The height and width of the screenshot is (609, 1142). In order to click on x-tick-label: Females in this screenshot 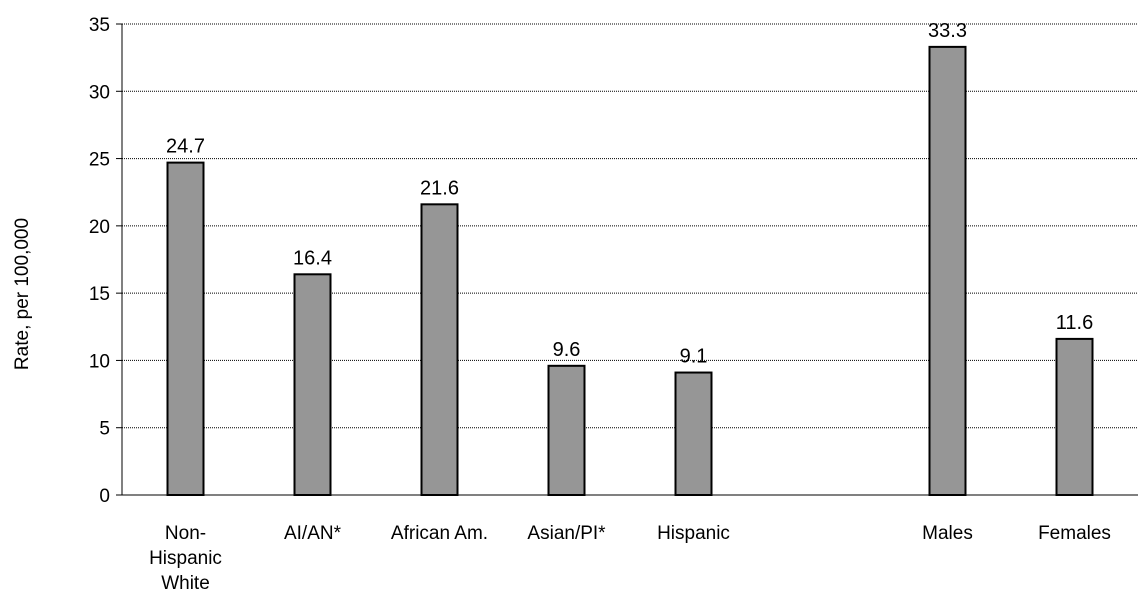, I will do `click(1074, 533)`.